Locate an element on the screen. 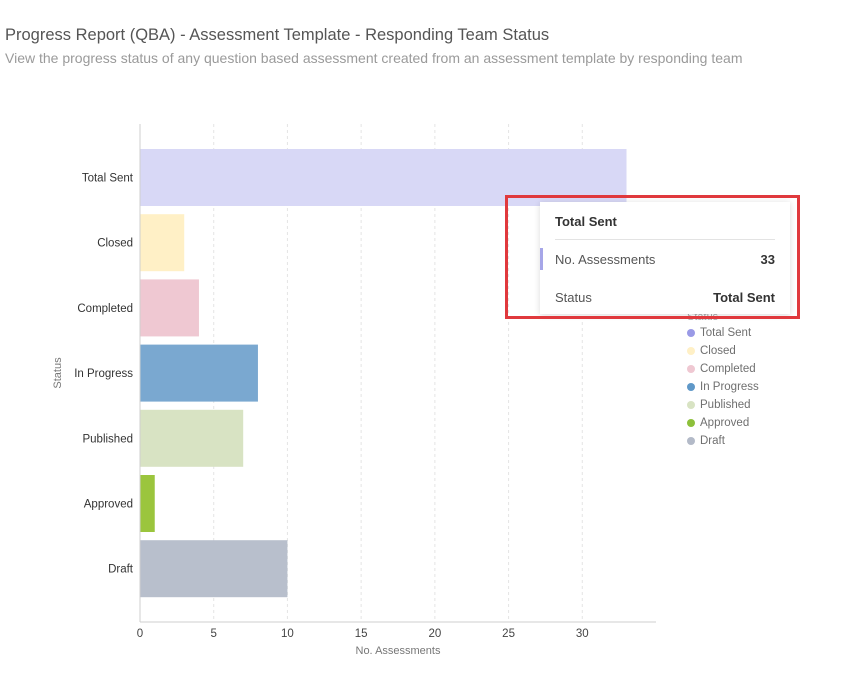 This screenshot has width=864, height=681. tooltip-row: Status Total Sent is located at coordinates (665, 297).